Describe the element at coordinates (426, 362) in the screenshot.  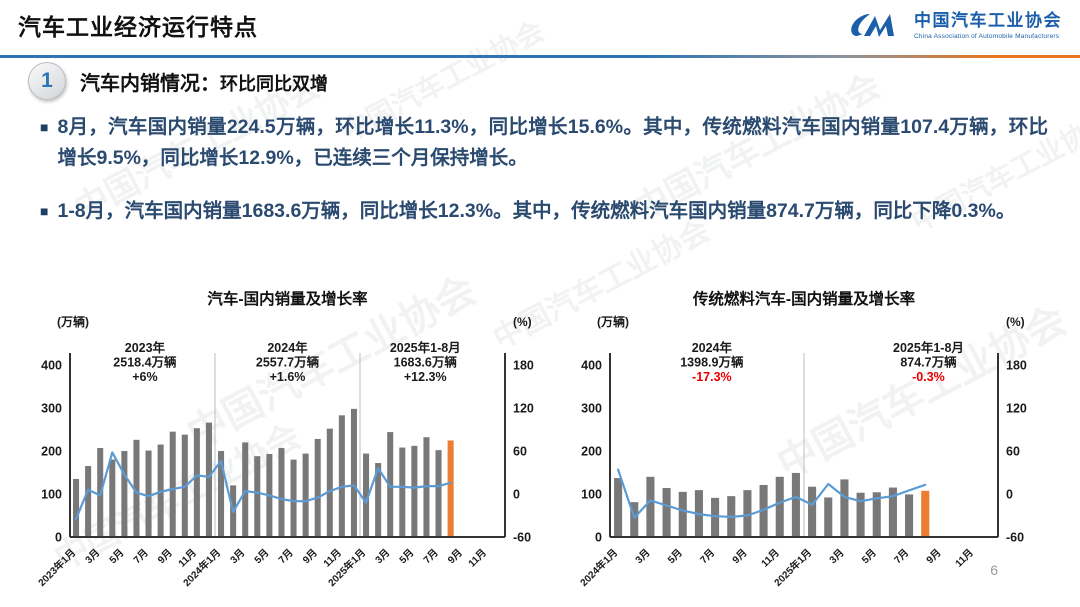
I see `svg-text: 1683.6万辆` at that location.